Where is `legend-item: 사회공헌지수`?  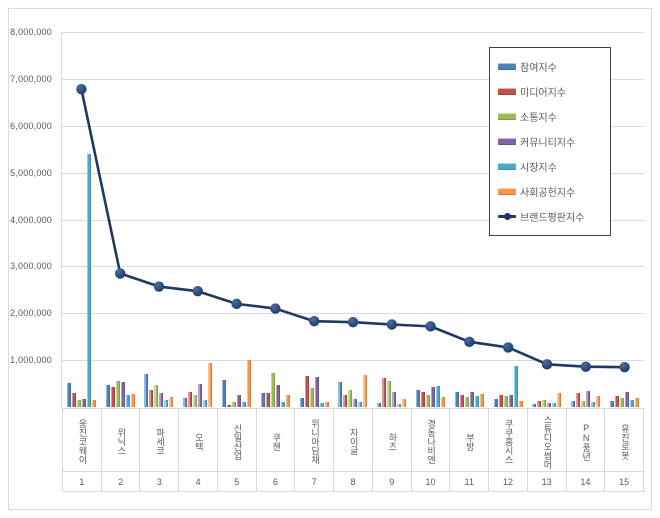
legend-item: 사회공헌지수 is located at coordinates (552, 191).